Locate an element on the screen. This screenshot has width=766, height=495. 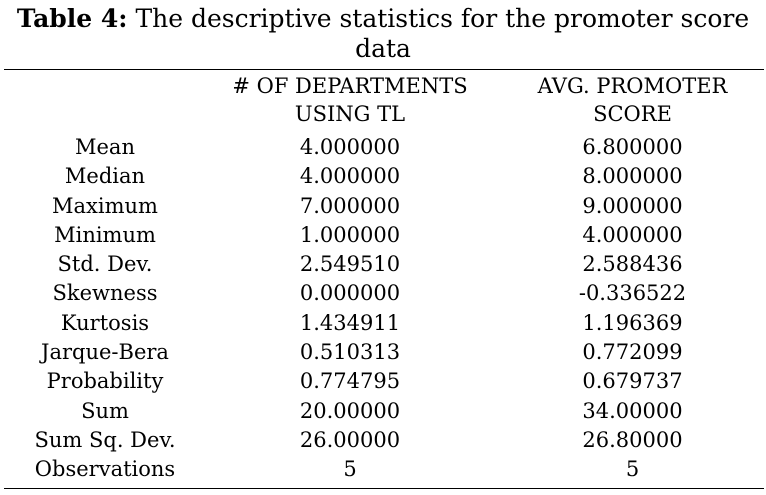
cell-departments: 7.000000 is located at coordinates (350, 205).